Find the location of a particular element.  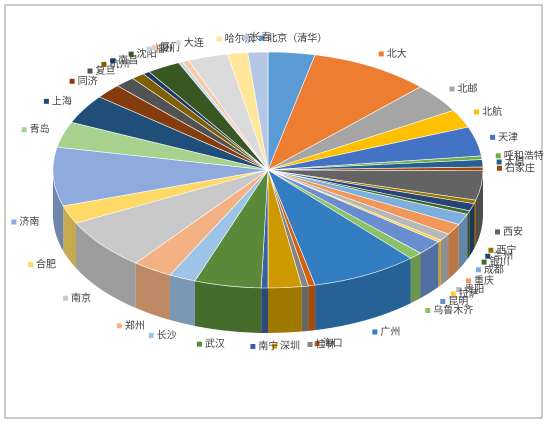

slice-label: 北邮 is located at coordinates (467, 88).